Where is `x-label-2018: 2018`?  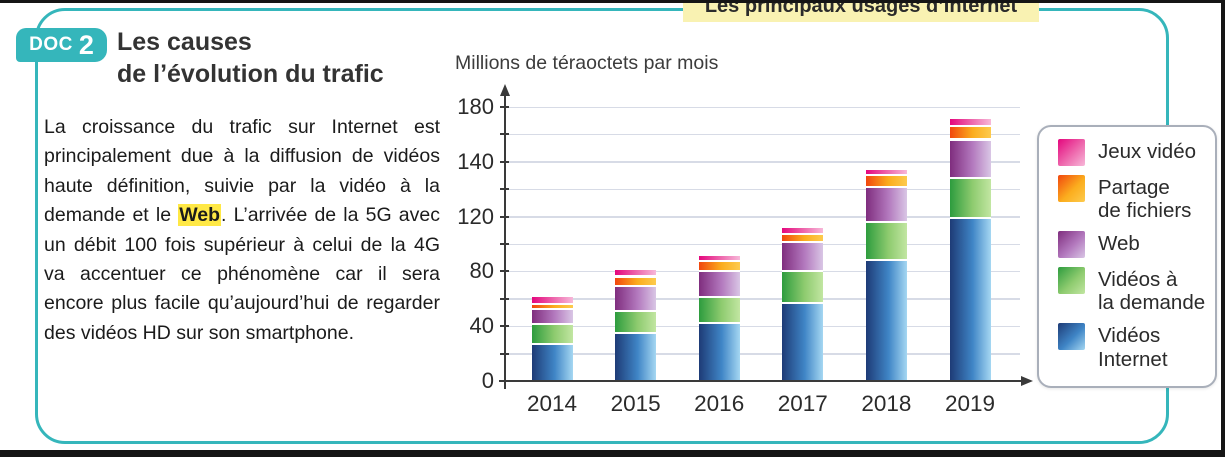
x-label-2018: 2018 is located at coordinates (886, 403).